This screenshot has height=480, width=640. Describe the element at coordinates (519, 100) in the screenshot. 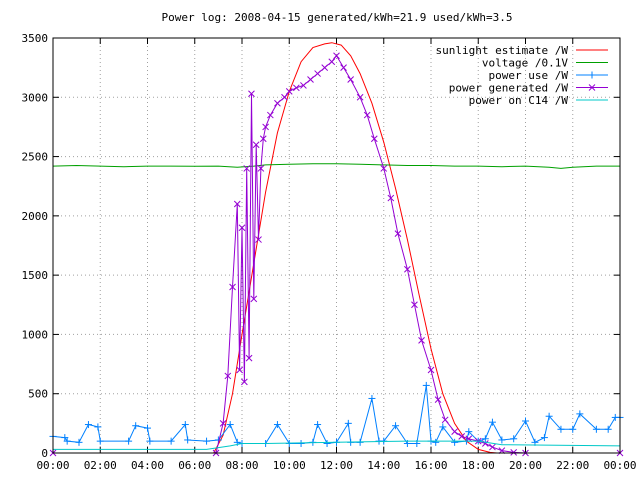

I see `legend-label: power on C14 /W` at that location.